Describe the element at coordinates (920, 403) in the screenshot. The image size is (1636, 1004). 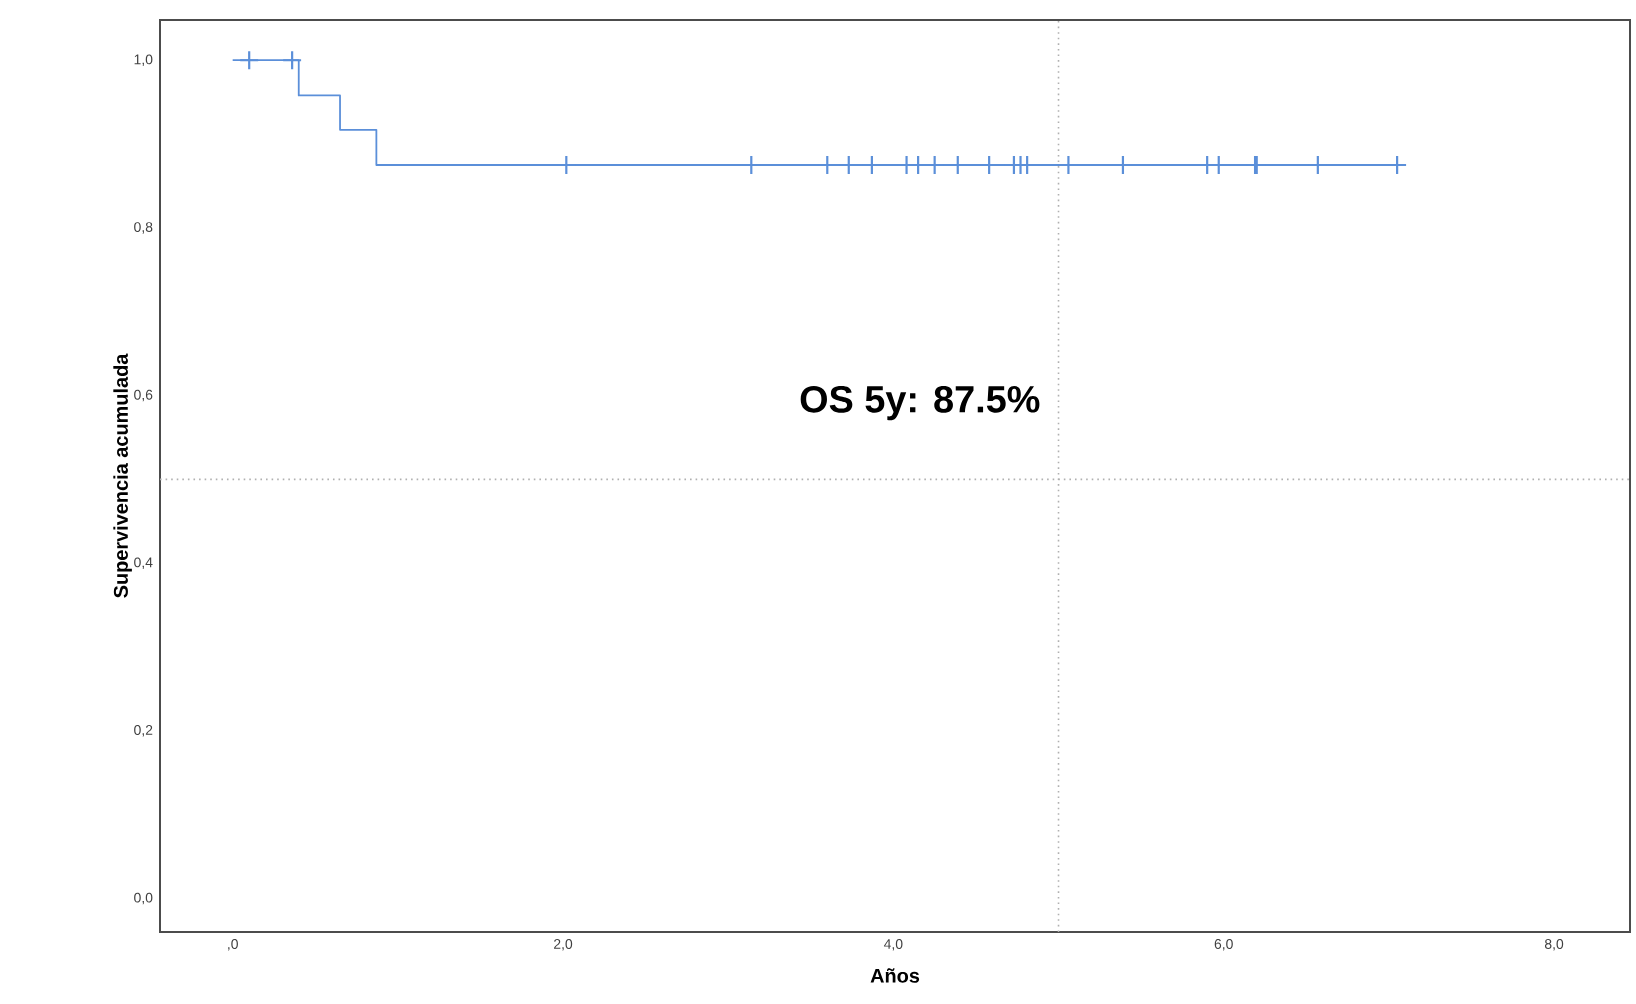
I see `annotation: OS 5y: 87.5%` at that location.